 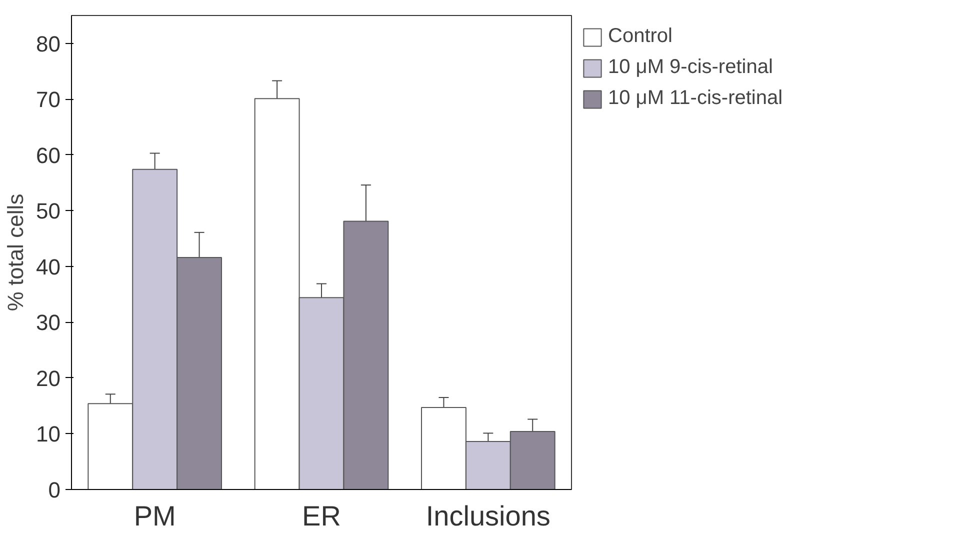 What do you see at coordinates (54, 490) in the screenshot?
I see `y-tick-label: 0` at bounding box center [54, 490].